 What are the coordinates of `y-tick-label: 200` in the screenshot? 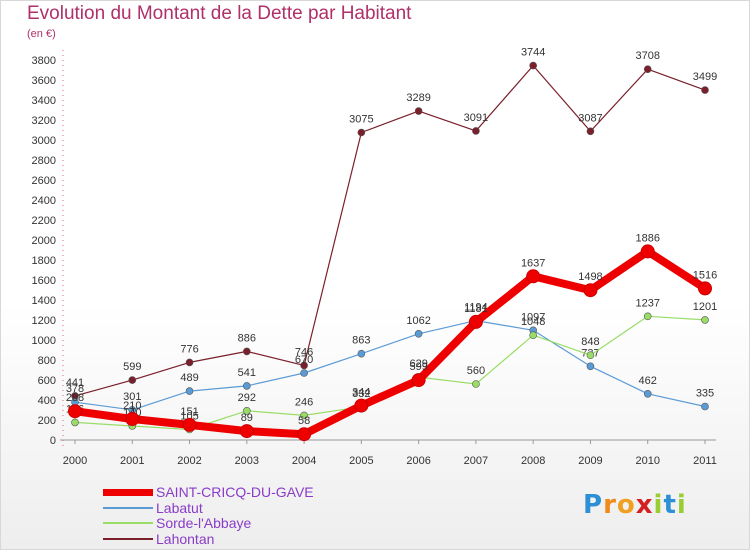 It's located at (47, 421).